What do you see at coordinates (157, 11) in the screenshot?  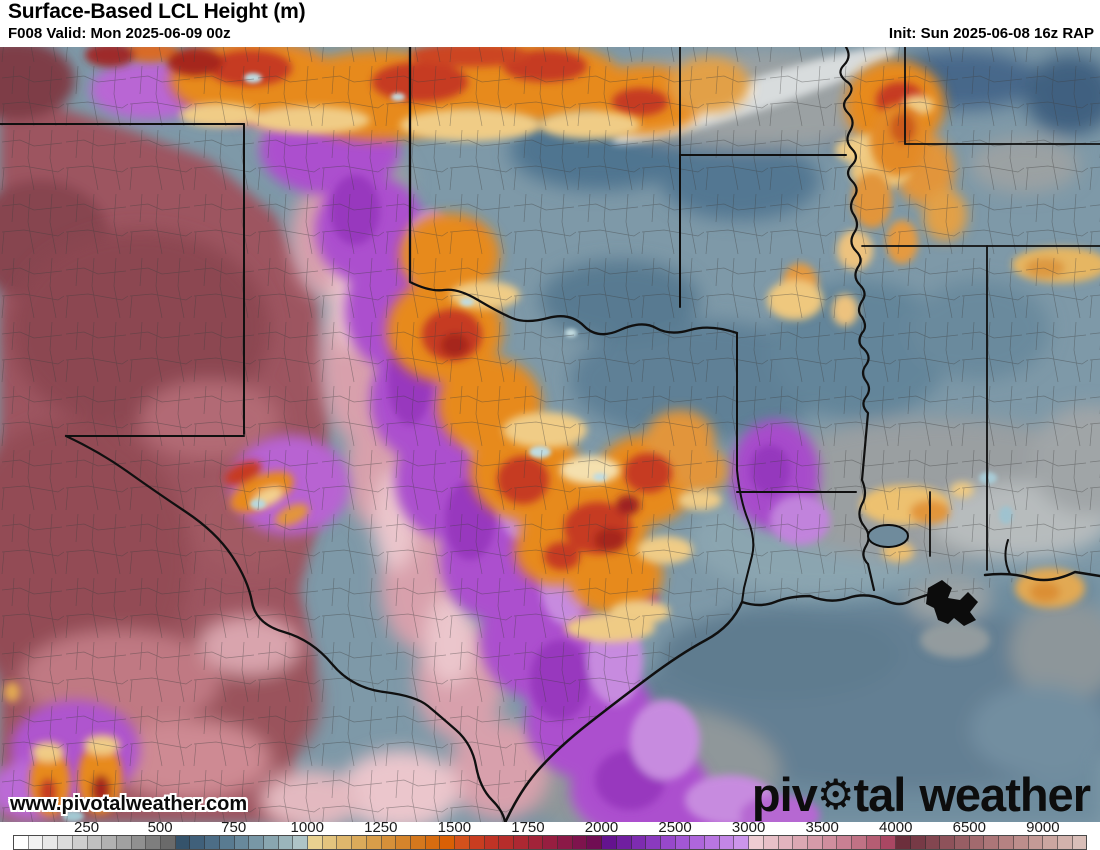 I see `page-title: Surface-Based LCL Height (m)` at bounding box center [157, 11].